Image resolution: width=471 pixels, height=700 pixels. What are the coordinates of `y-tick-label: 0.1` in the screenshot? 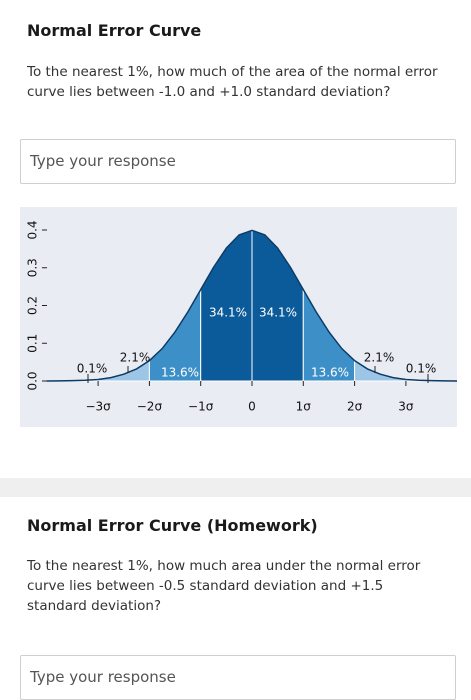 It's located at (33, 343).